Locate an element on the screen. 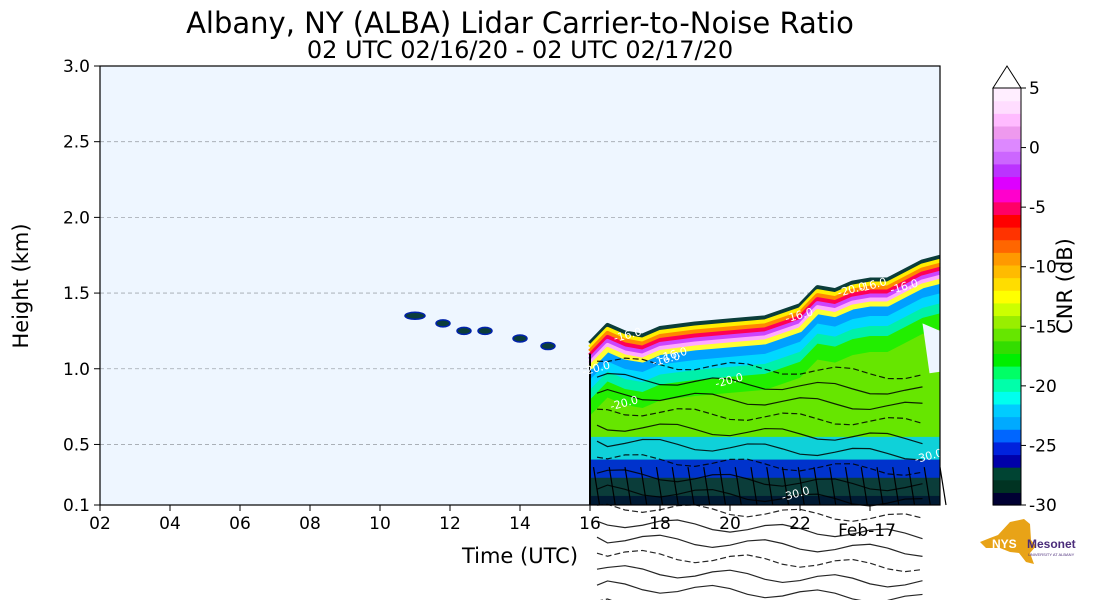 The width and height of the screenshot is (1093, 600). y-tick-label: 3.0 is located at coordinates (76, 67).